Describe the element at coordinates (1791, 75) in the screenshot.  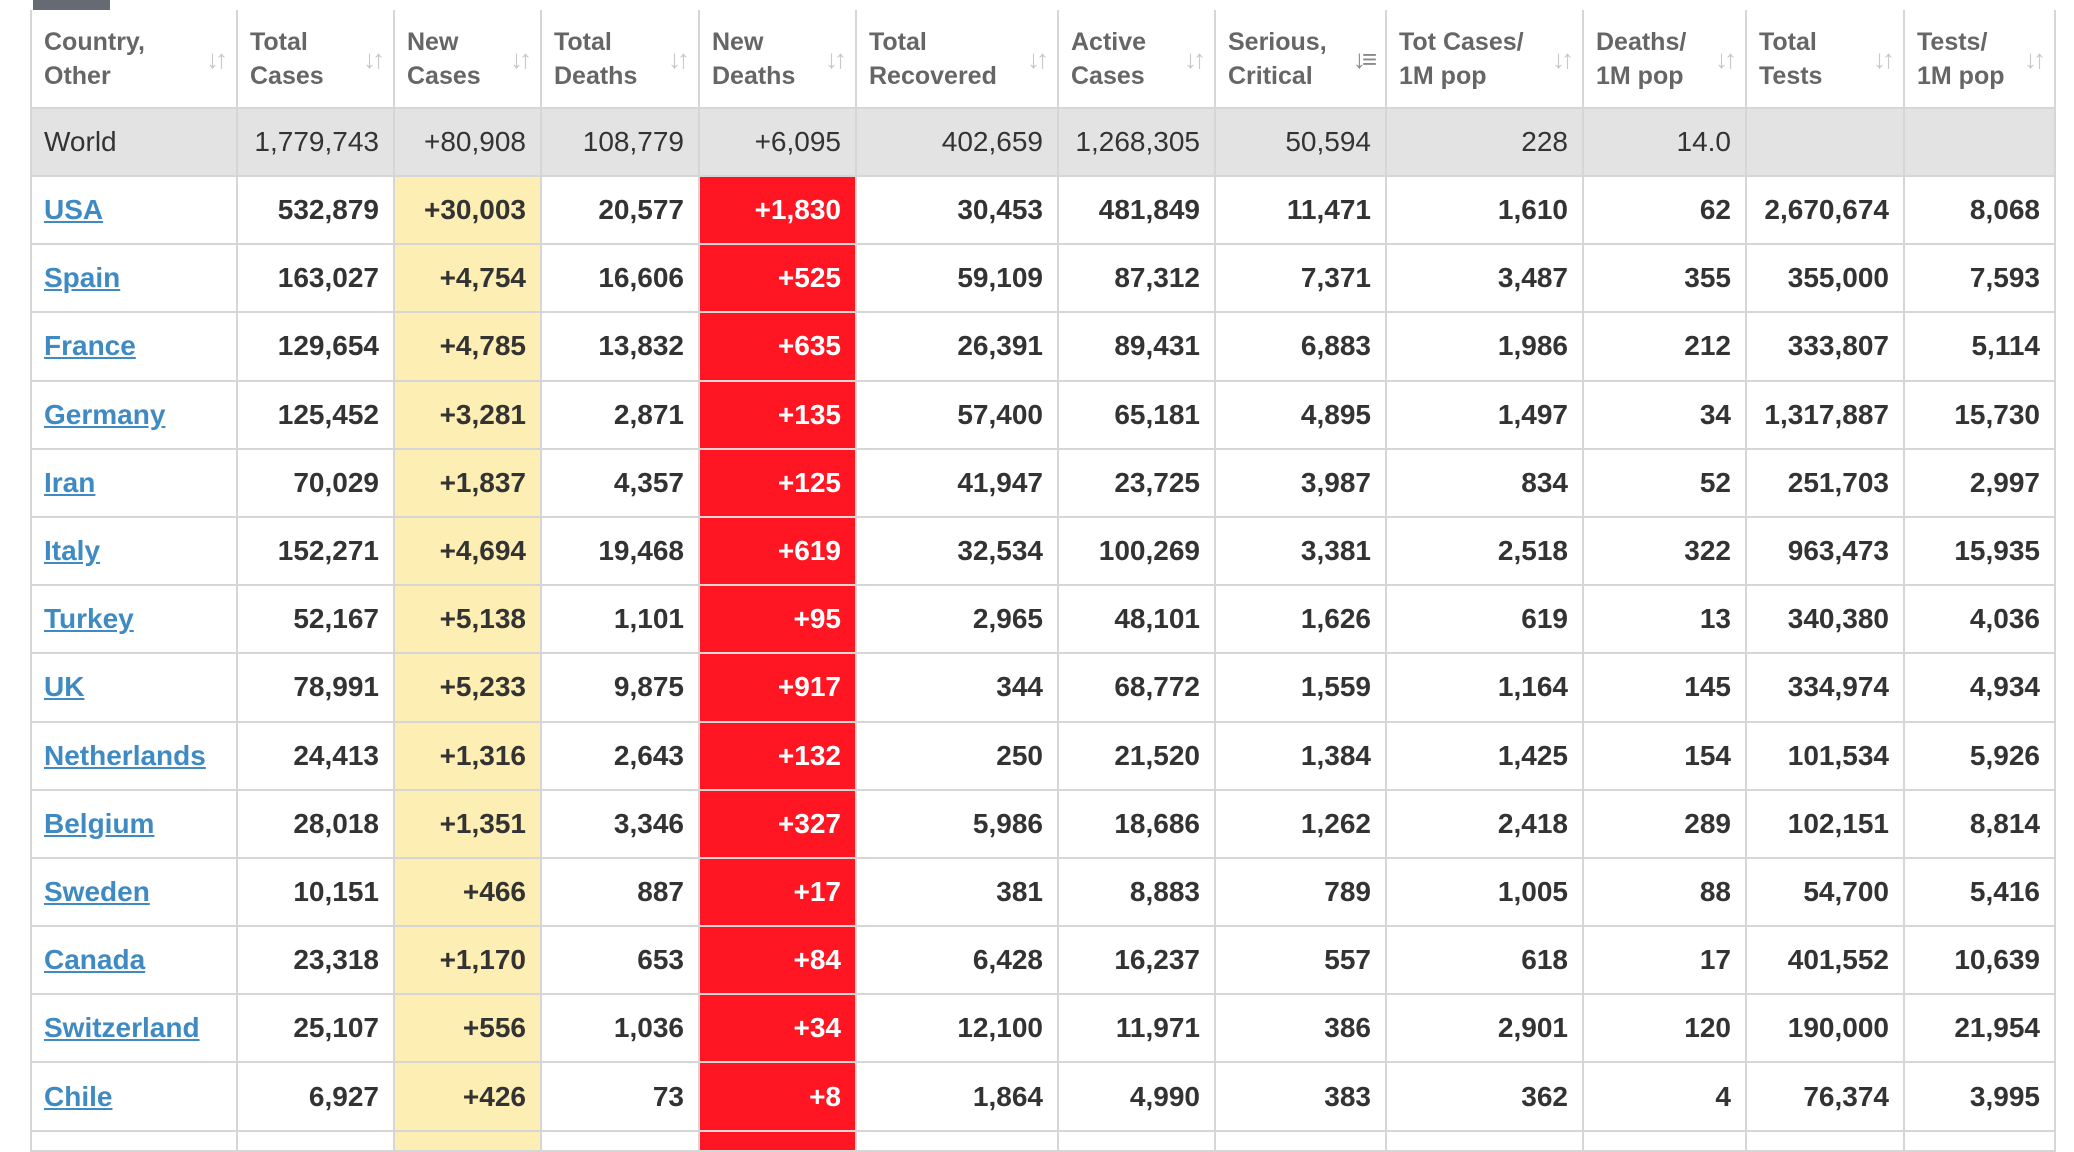
I see `column-header-label: Tests` at that location.